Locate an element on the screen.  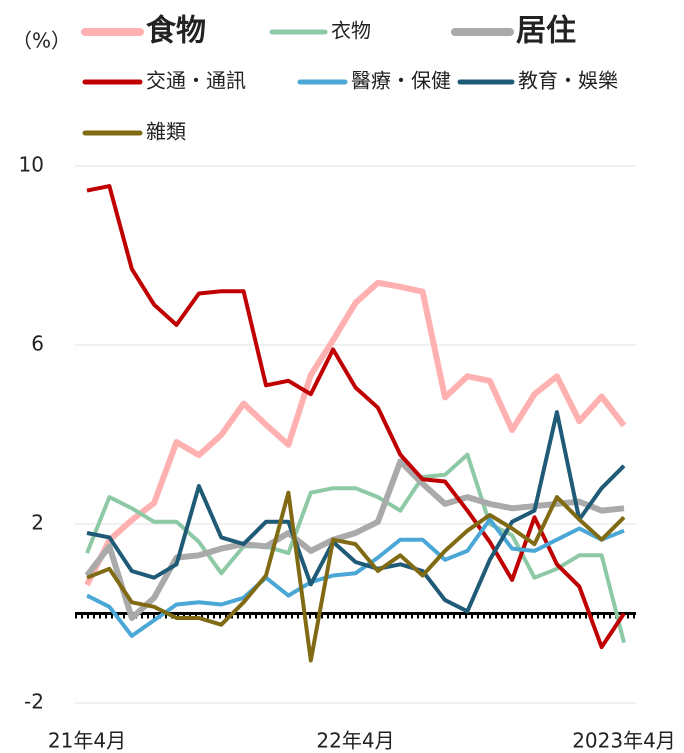
legend-label: 食物 is located at coordinates (176, 31).